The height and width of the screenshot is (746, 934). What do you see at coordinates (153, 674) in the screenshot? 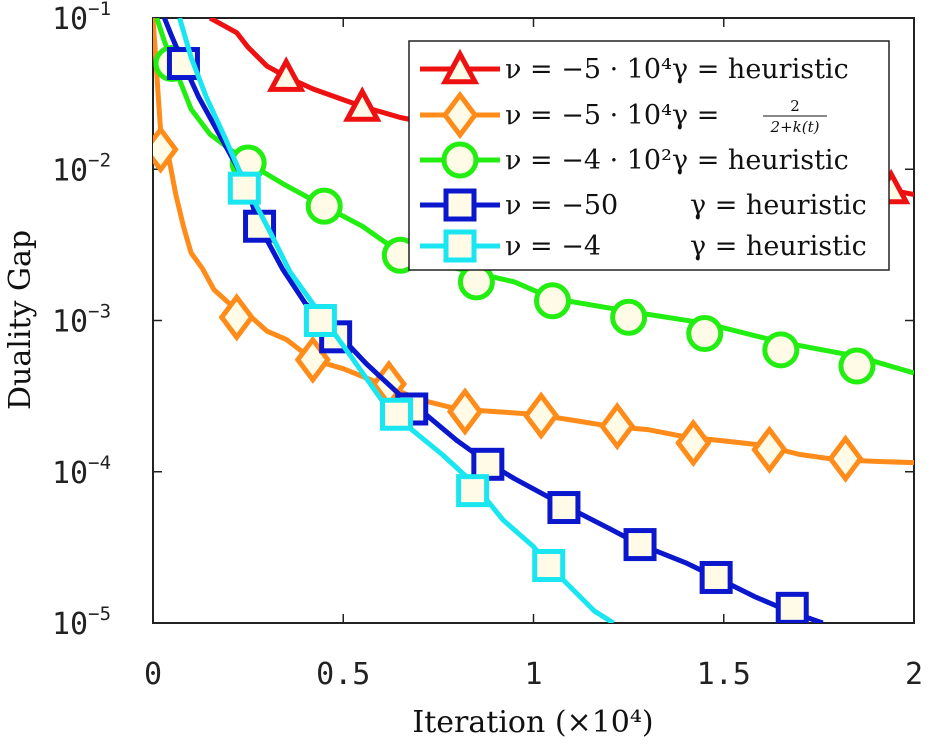
I see `x-tick-label: 0` at bounding box center [153, 674].